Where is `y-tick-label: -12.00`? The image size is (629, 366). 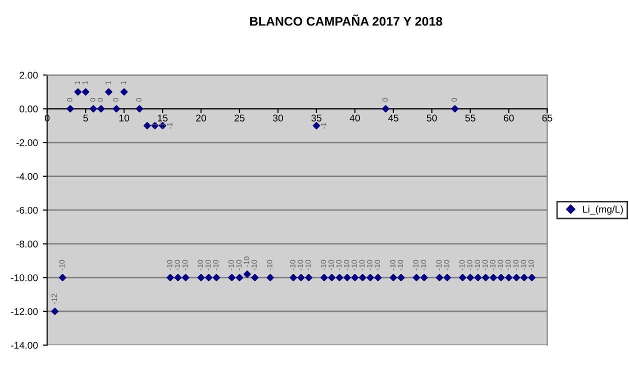
y-tick-label: -12.00 is located at coordinates (24, 311).